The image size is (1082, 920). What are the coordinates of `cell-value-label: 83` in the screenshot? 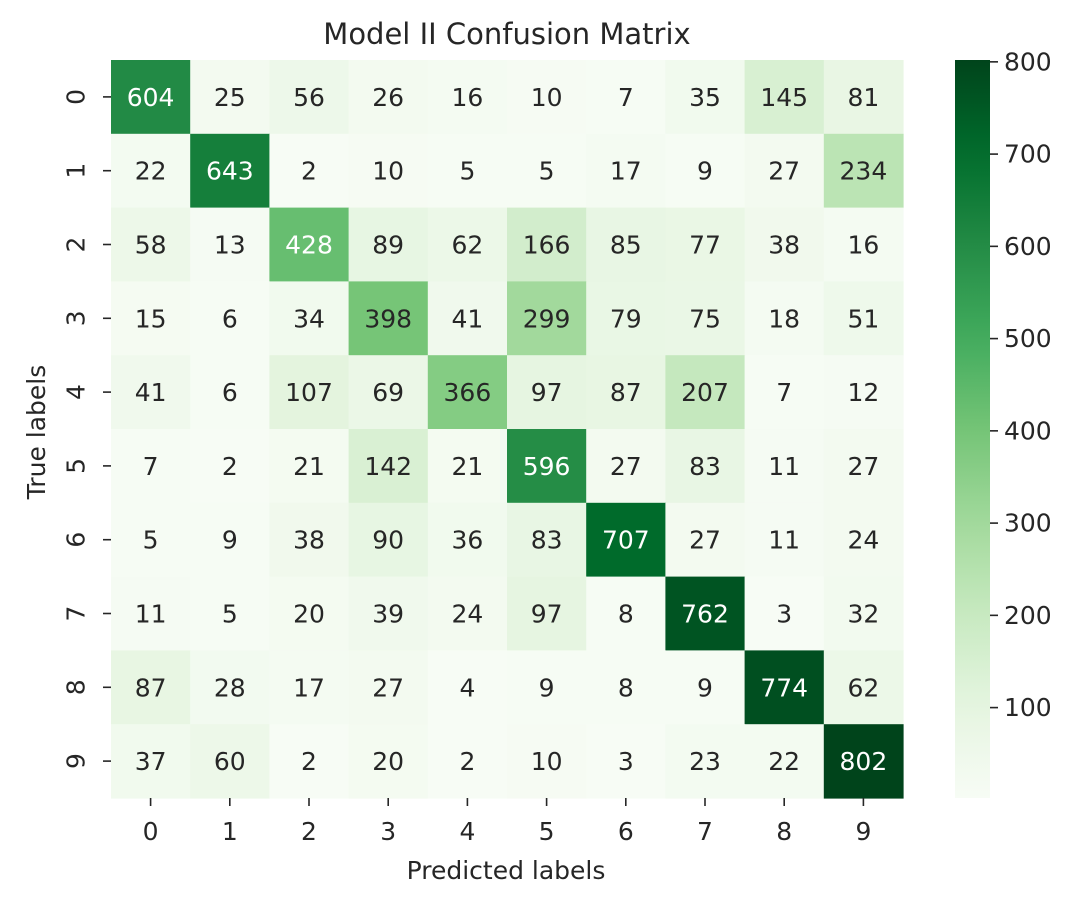 It's located at (547, 540).